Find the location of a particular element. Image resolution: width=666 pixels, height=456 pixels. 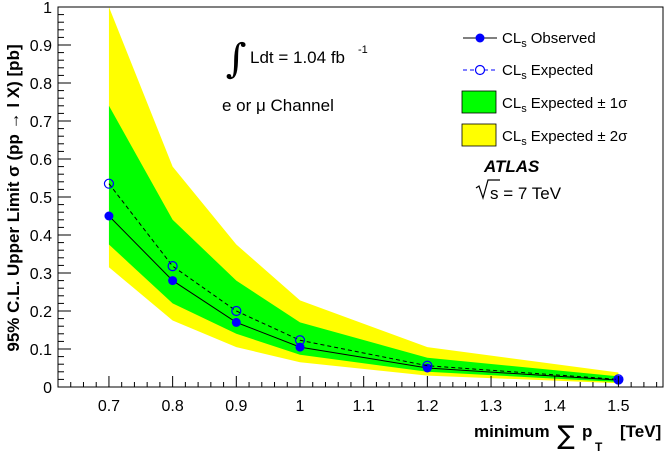

legend-marker-expected is located at coordinates (480, 70).